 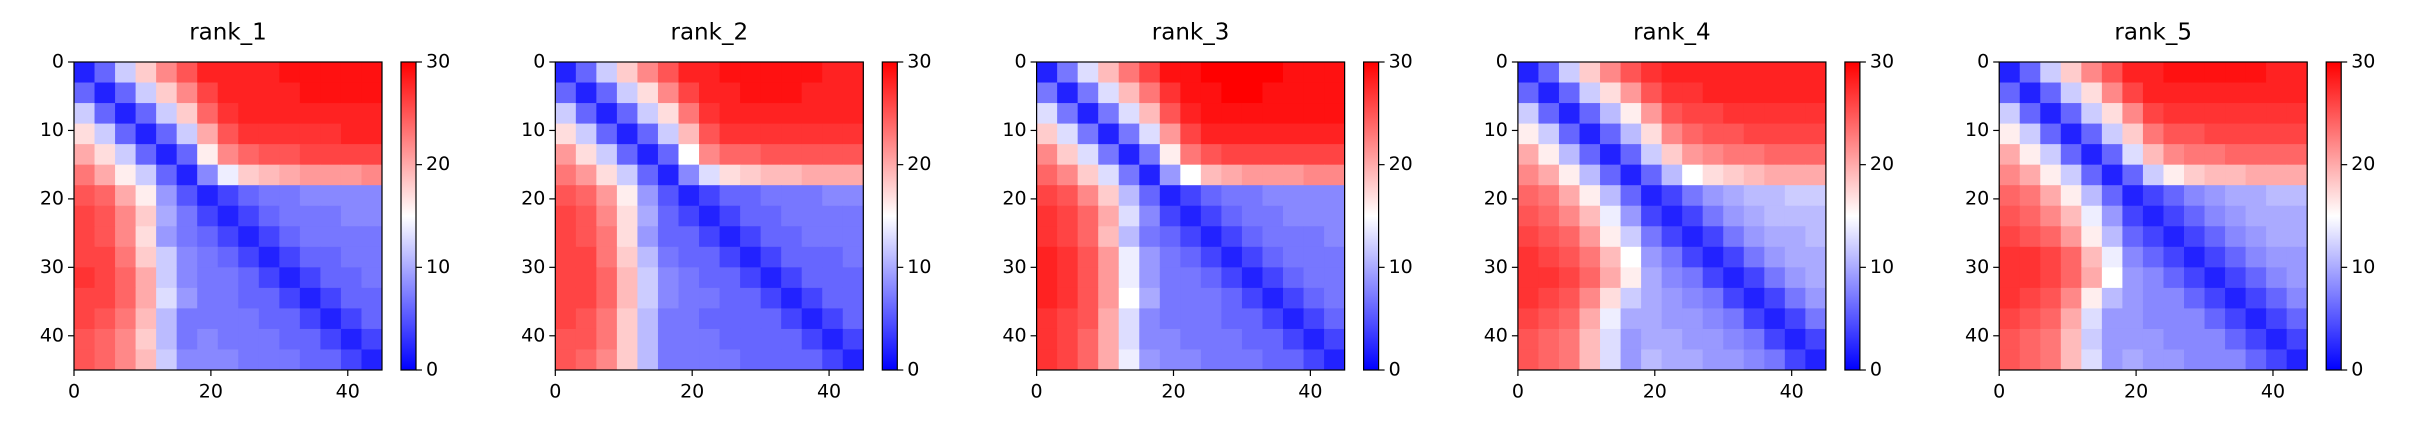 I want to click on y-tick-label: 10, so click(x=1014, y=130).